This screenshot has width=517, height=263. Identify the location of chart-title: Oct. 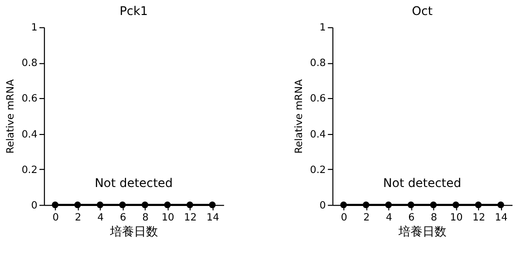
(422, 11).